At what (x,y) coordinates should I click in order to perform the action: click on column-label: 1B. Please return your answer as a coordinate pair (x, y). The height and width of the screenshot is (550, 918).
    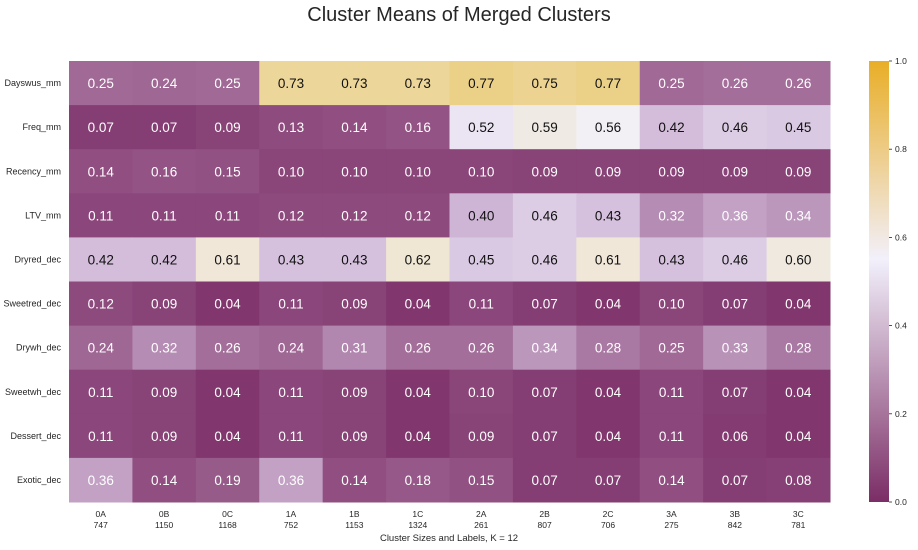
    Looking at the image, I should click on (354, 514).